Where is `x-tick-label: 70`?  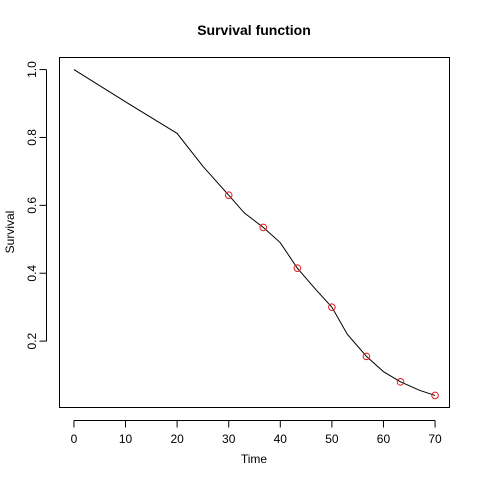 x-tick-label: 70 is located at coordinates (435, 439).